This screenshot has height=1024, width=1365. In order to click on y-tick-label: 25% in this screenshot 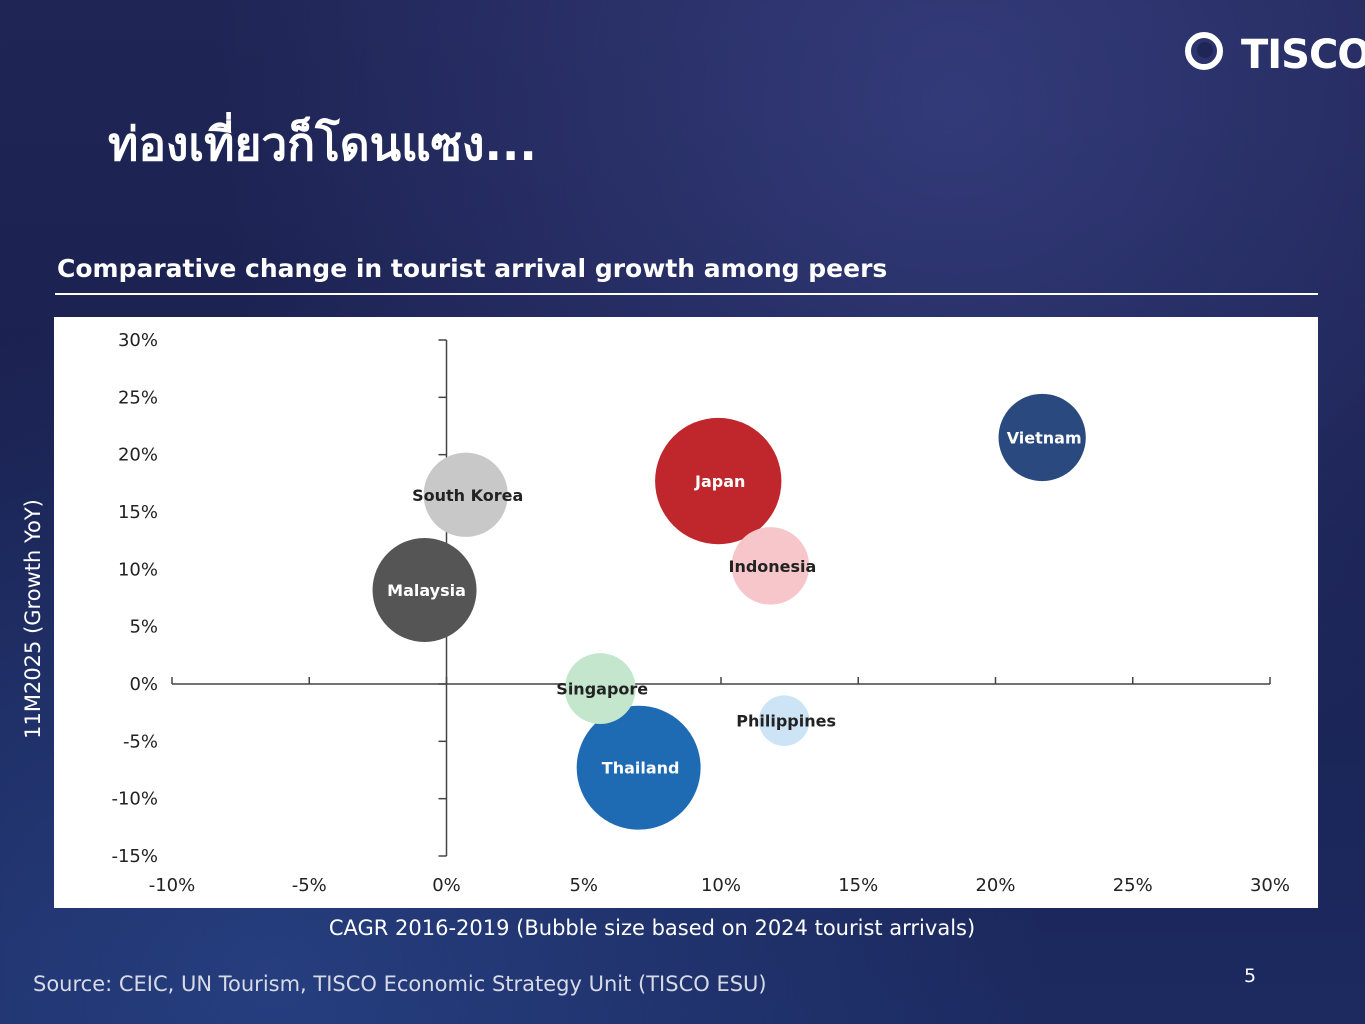, I will do `click(138, 397)`.